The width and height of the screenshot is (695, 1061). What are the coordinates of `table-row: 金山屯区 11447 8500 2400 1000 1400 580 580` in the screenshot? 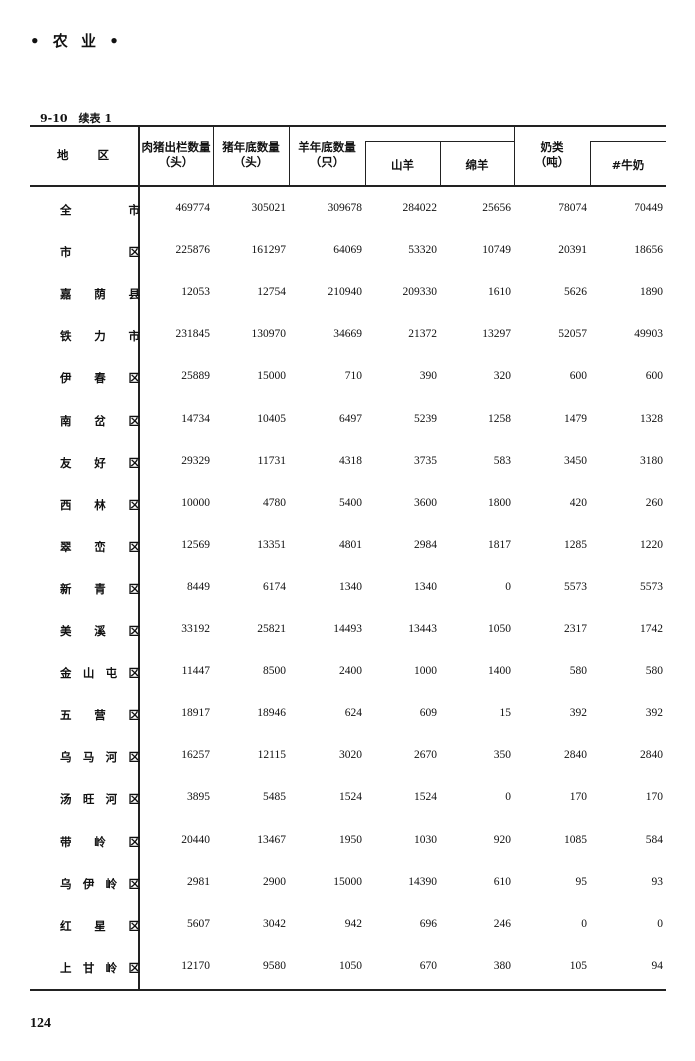 It's located at (348, 675).